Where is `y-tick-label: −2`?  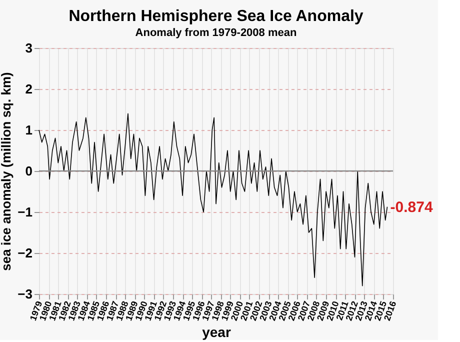
y-tick-label: −2 is located at coordinates (25, 253).